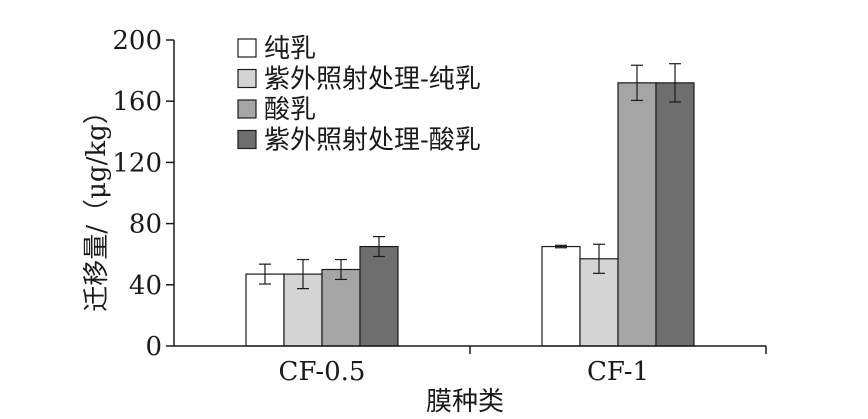  Describe the element at coordinates (153, 347) in the screenshot. I see `y-tick-label: 0` at that location.